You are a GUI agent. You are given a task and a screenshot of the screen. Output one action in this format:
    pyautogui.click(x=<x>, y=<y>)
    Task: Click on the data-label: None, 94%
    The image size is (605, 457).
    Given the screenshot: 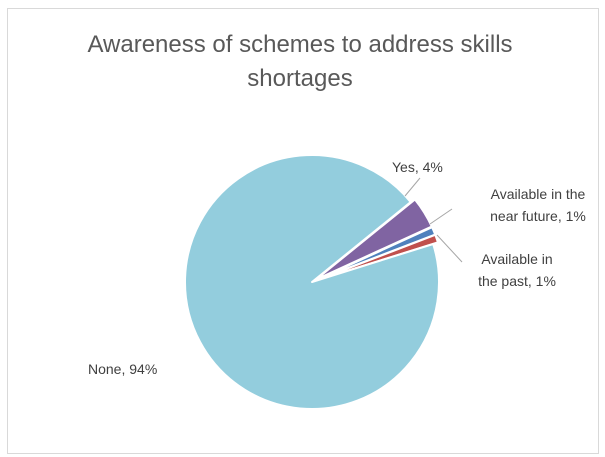 What is the action you would take?
    pyautogui.click(x=122, y=369)
    